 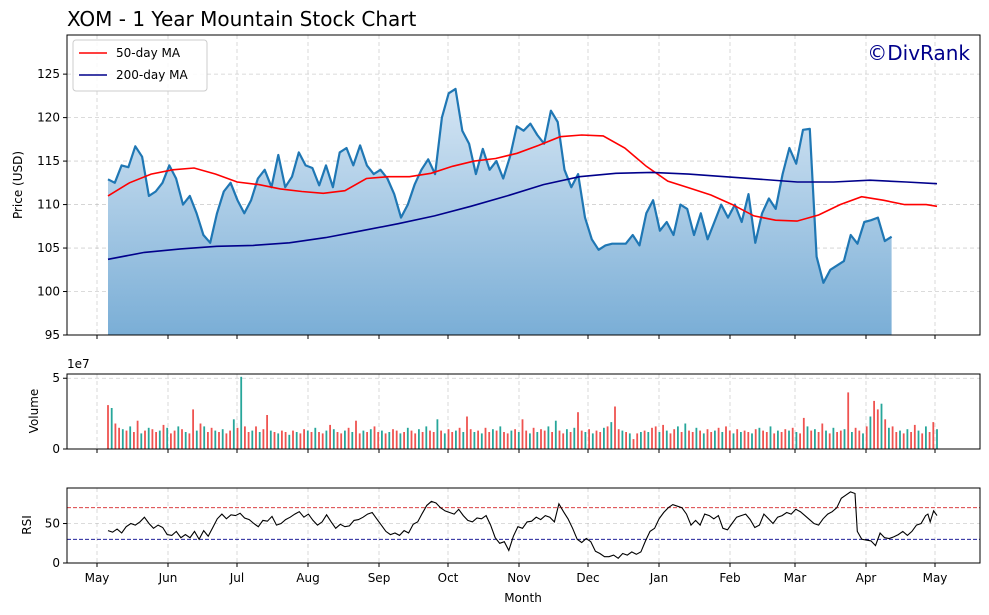 What do you see at coordinates (522, 412) in the screenshot?
I see `volume-bars` at bounding box center [522, 412].